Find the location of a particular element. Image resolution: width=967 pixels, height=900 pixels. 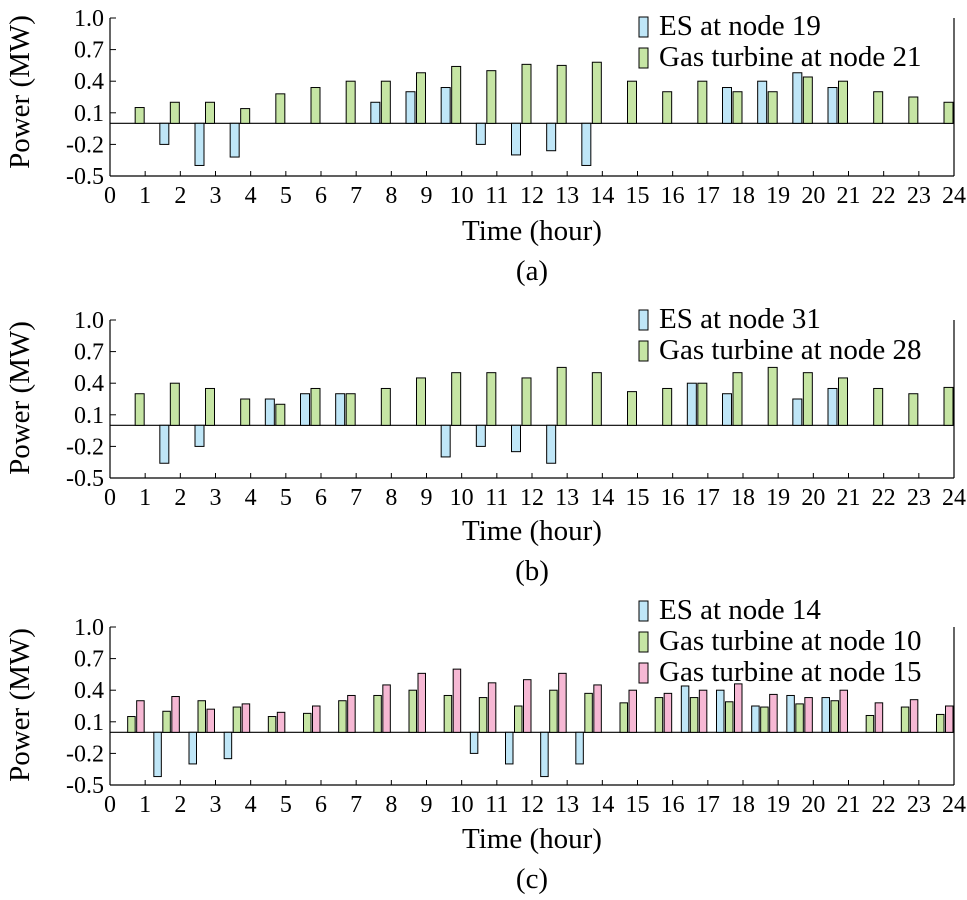

x-tick-label: 17 is located at coordinates (708, 498).